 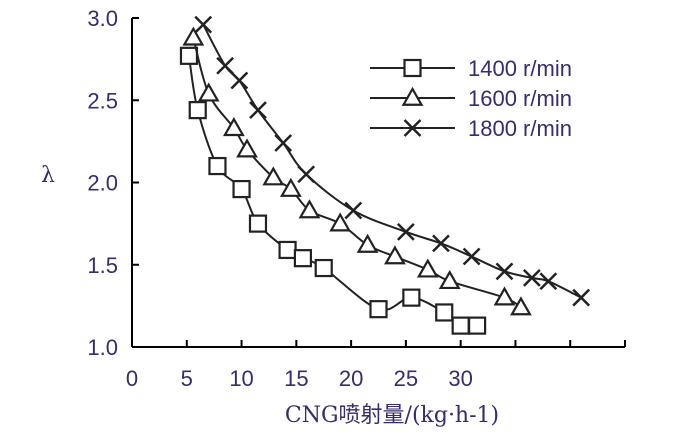 I want to click on legend-label: 1600 r/min, so click(x=520, y=98).